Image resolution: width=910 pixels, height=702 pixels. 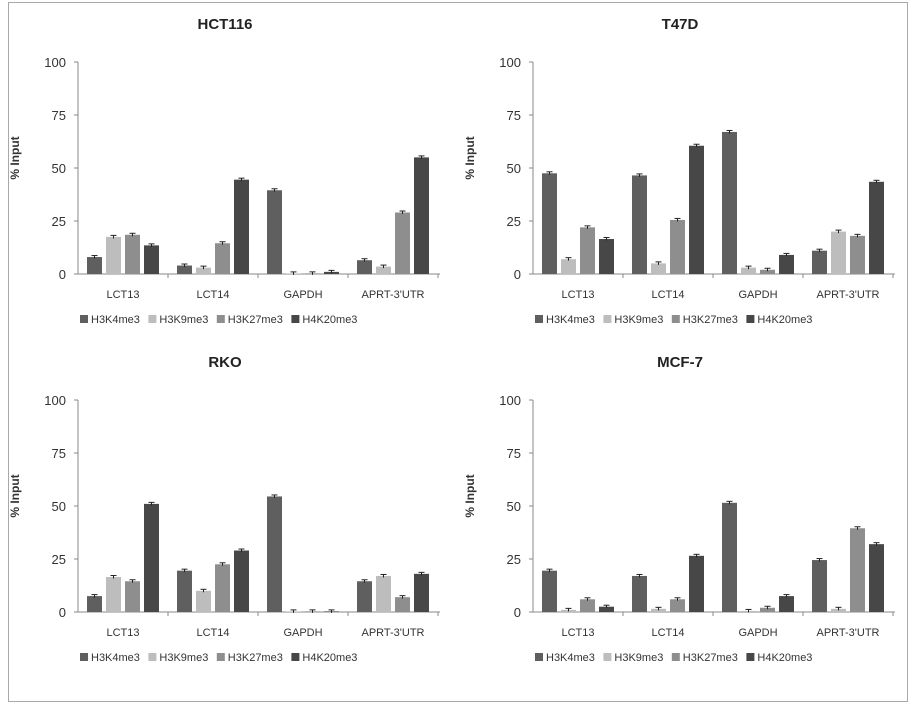 I want to click on chart-title: RKO, so click(x=225, y=362).